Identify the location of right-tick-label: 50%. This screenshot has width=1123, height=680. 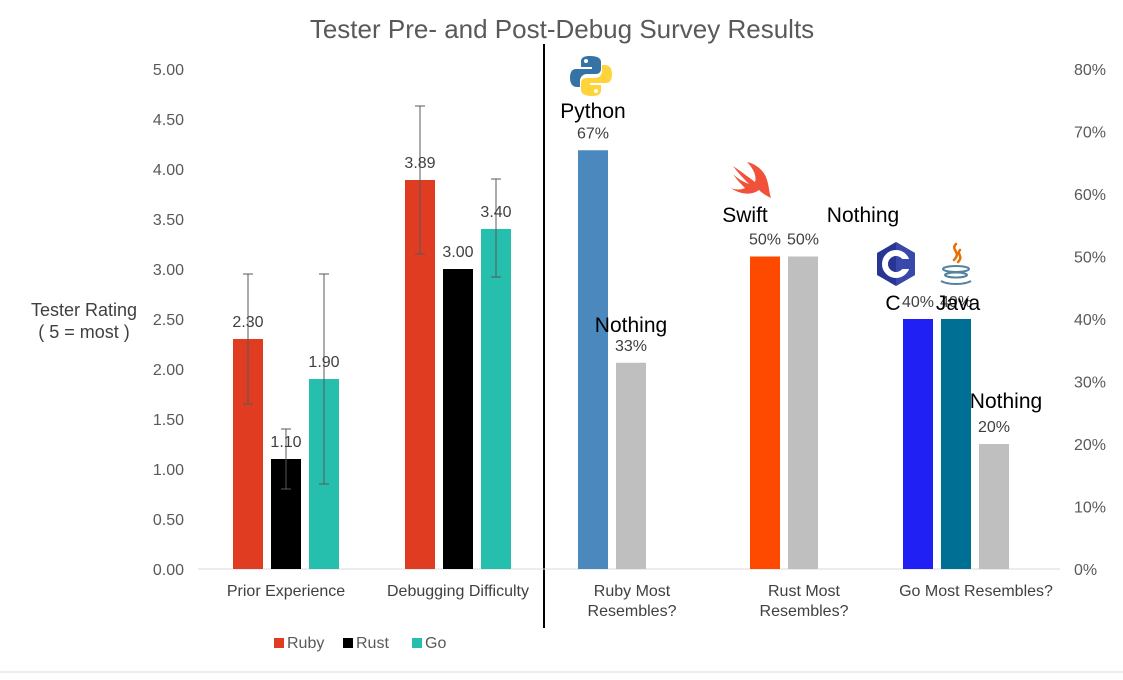
(1090, 258).